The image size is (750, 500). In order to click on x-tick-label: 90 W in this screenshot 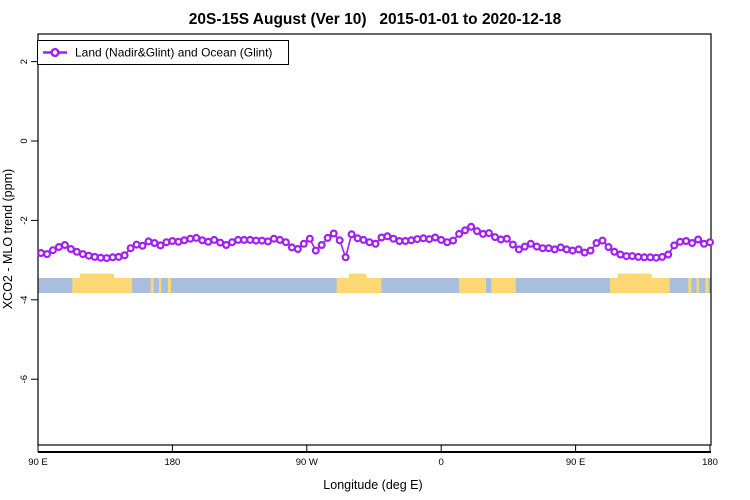, I will do `click(307, 462)`.